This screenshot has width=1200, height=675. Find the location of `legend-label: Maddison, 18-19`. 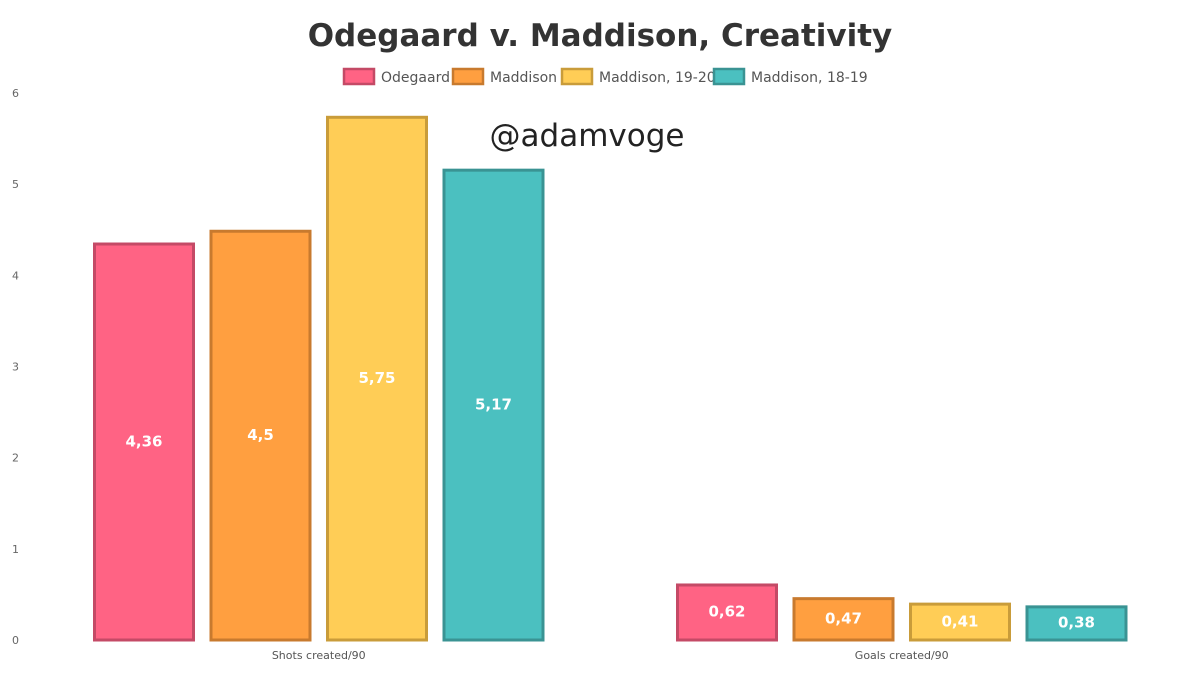

legend-label: Maddison, 18-19 is located at coordinates (809, 78).